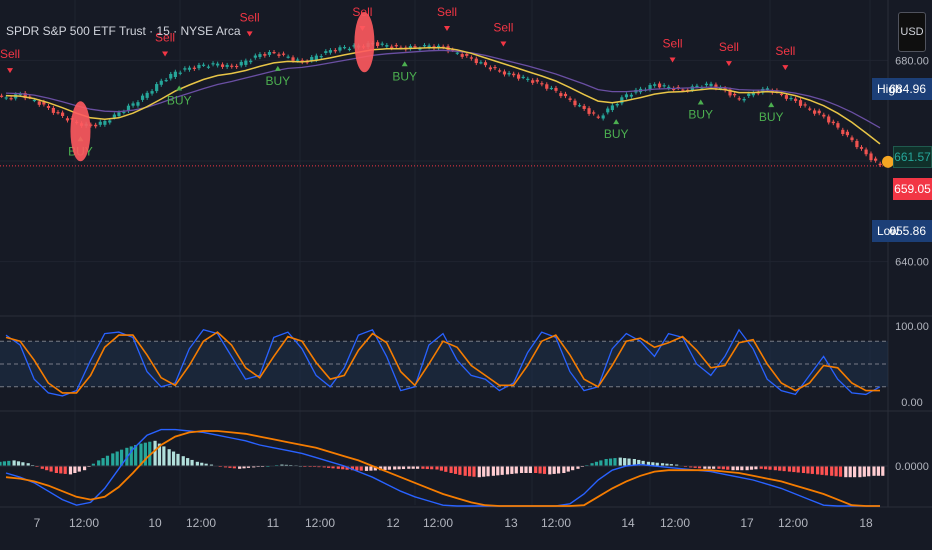 This screenshot has width=932, height=550. Describe the element at coordinates (912, 327) in the screenshot. I see `osc-tick-label: 100.00` at that location.